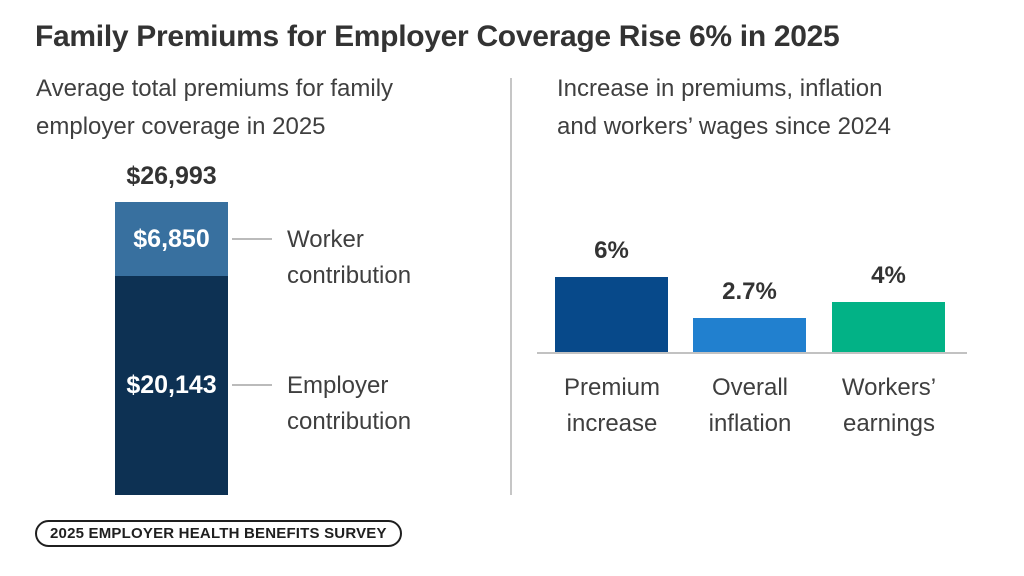 The image size is (1024, 576). I want to click on panel-divider, so click(511, 286).